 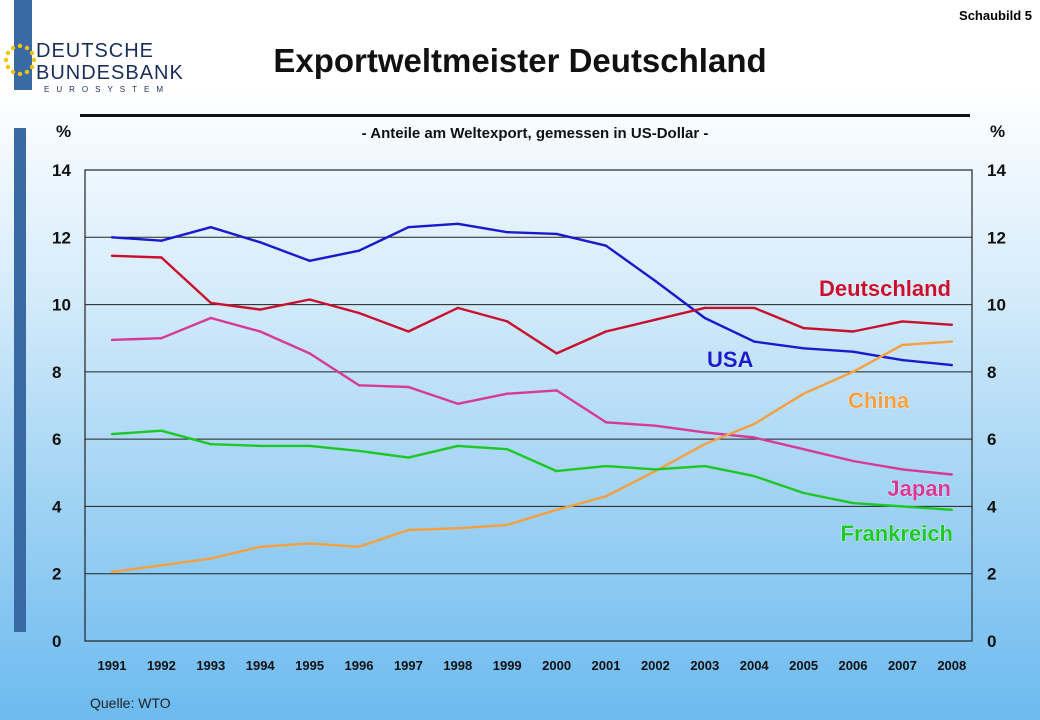 I want to click on data-point-china-2006, so click(x=853, y=372).